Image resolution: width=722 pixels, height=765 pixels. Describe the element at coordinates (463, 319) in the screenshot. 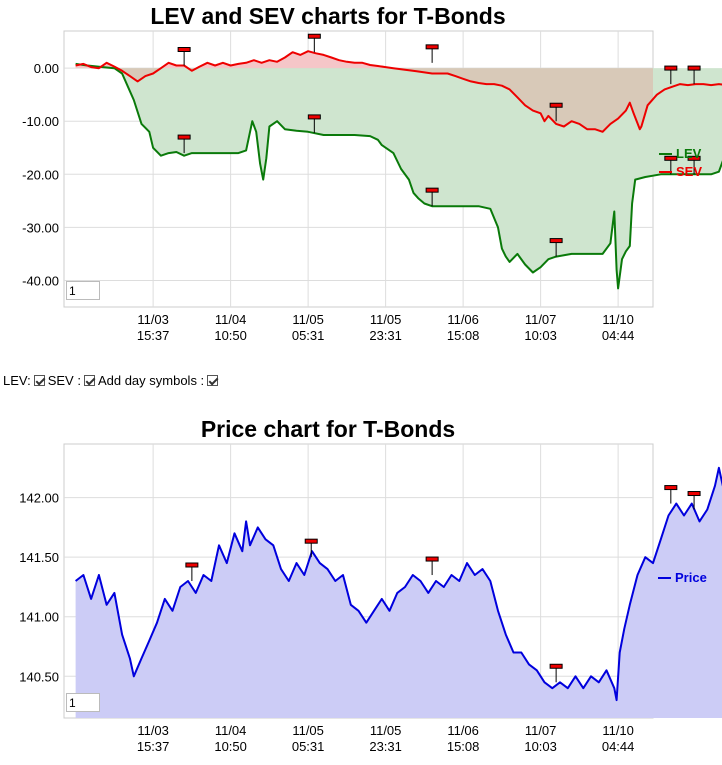

I see `lev-sev-x-tick-label: 11/06` at that location.